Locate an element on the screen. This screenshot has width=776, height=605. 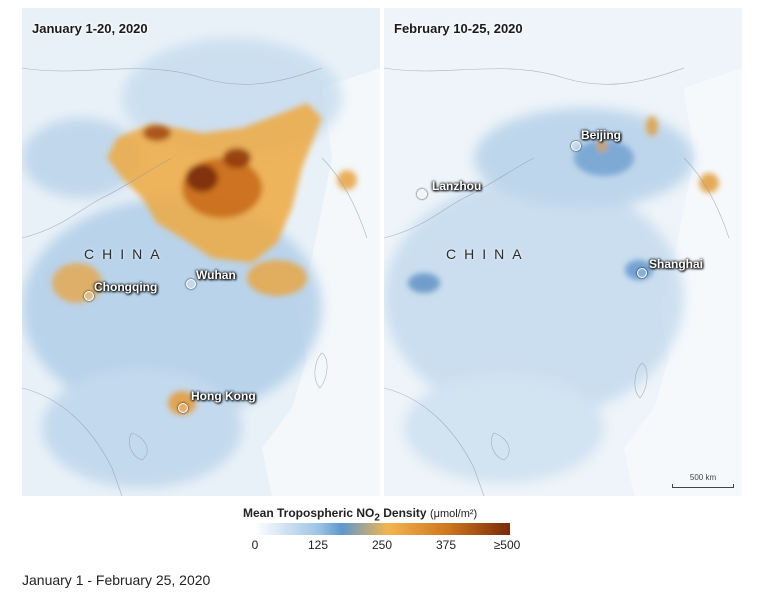
city-marker-chongqing is located at coordinates (89, 296).